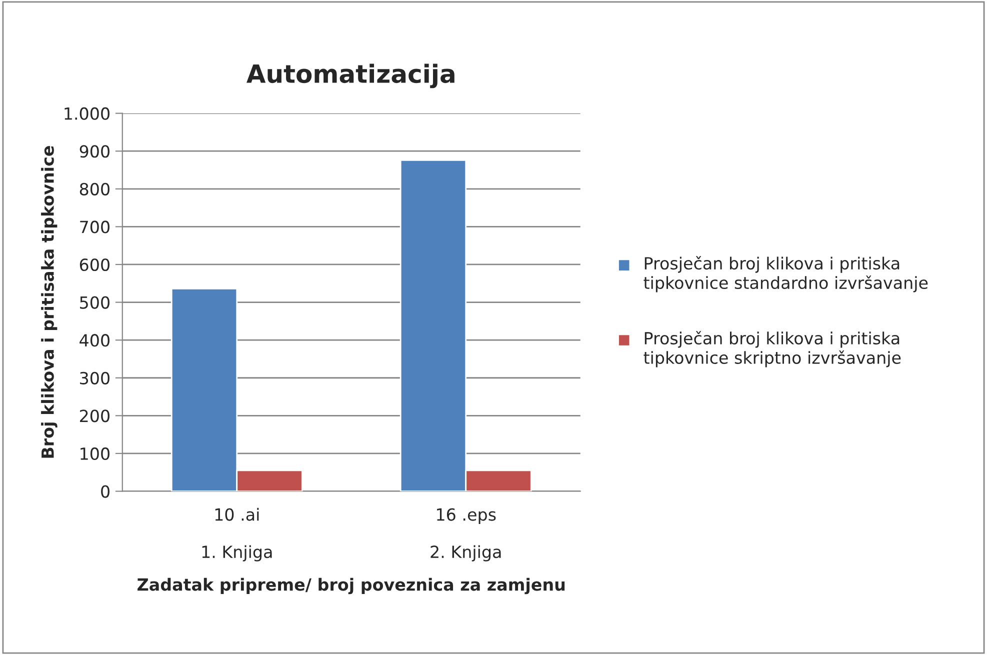 This screenshot has width=987, height=655. Describe the element at coordinates (350, 76) in the screenshot. I see `chart-title: Automatizacija` at that location.